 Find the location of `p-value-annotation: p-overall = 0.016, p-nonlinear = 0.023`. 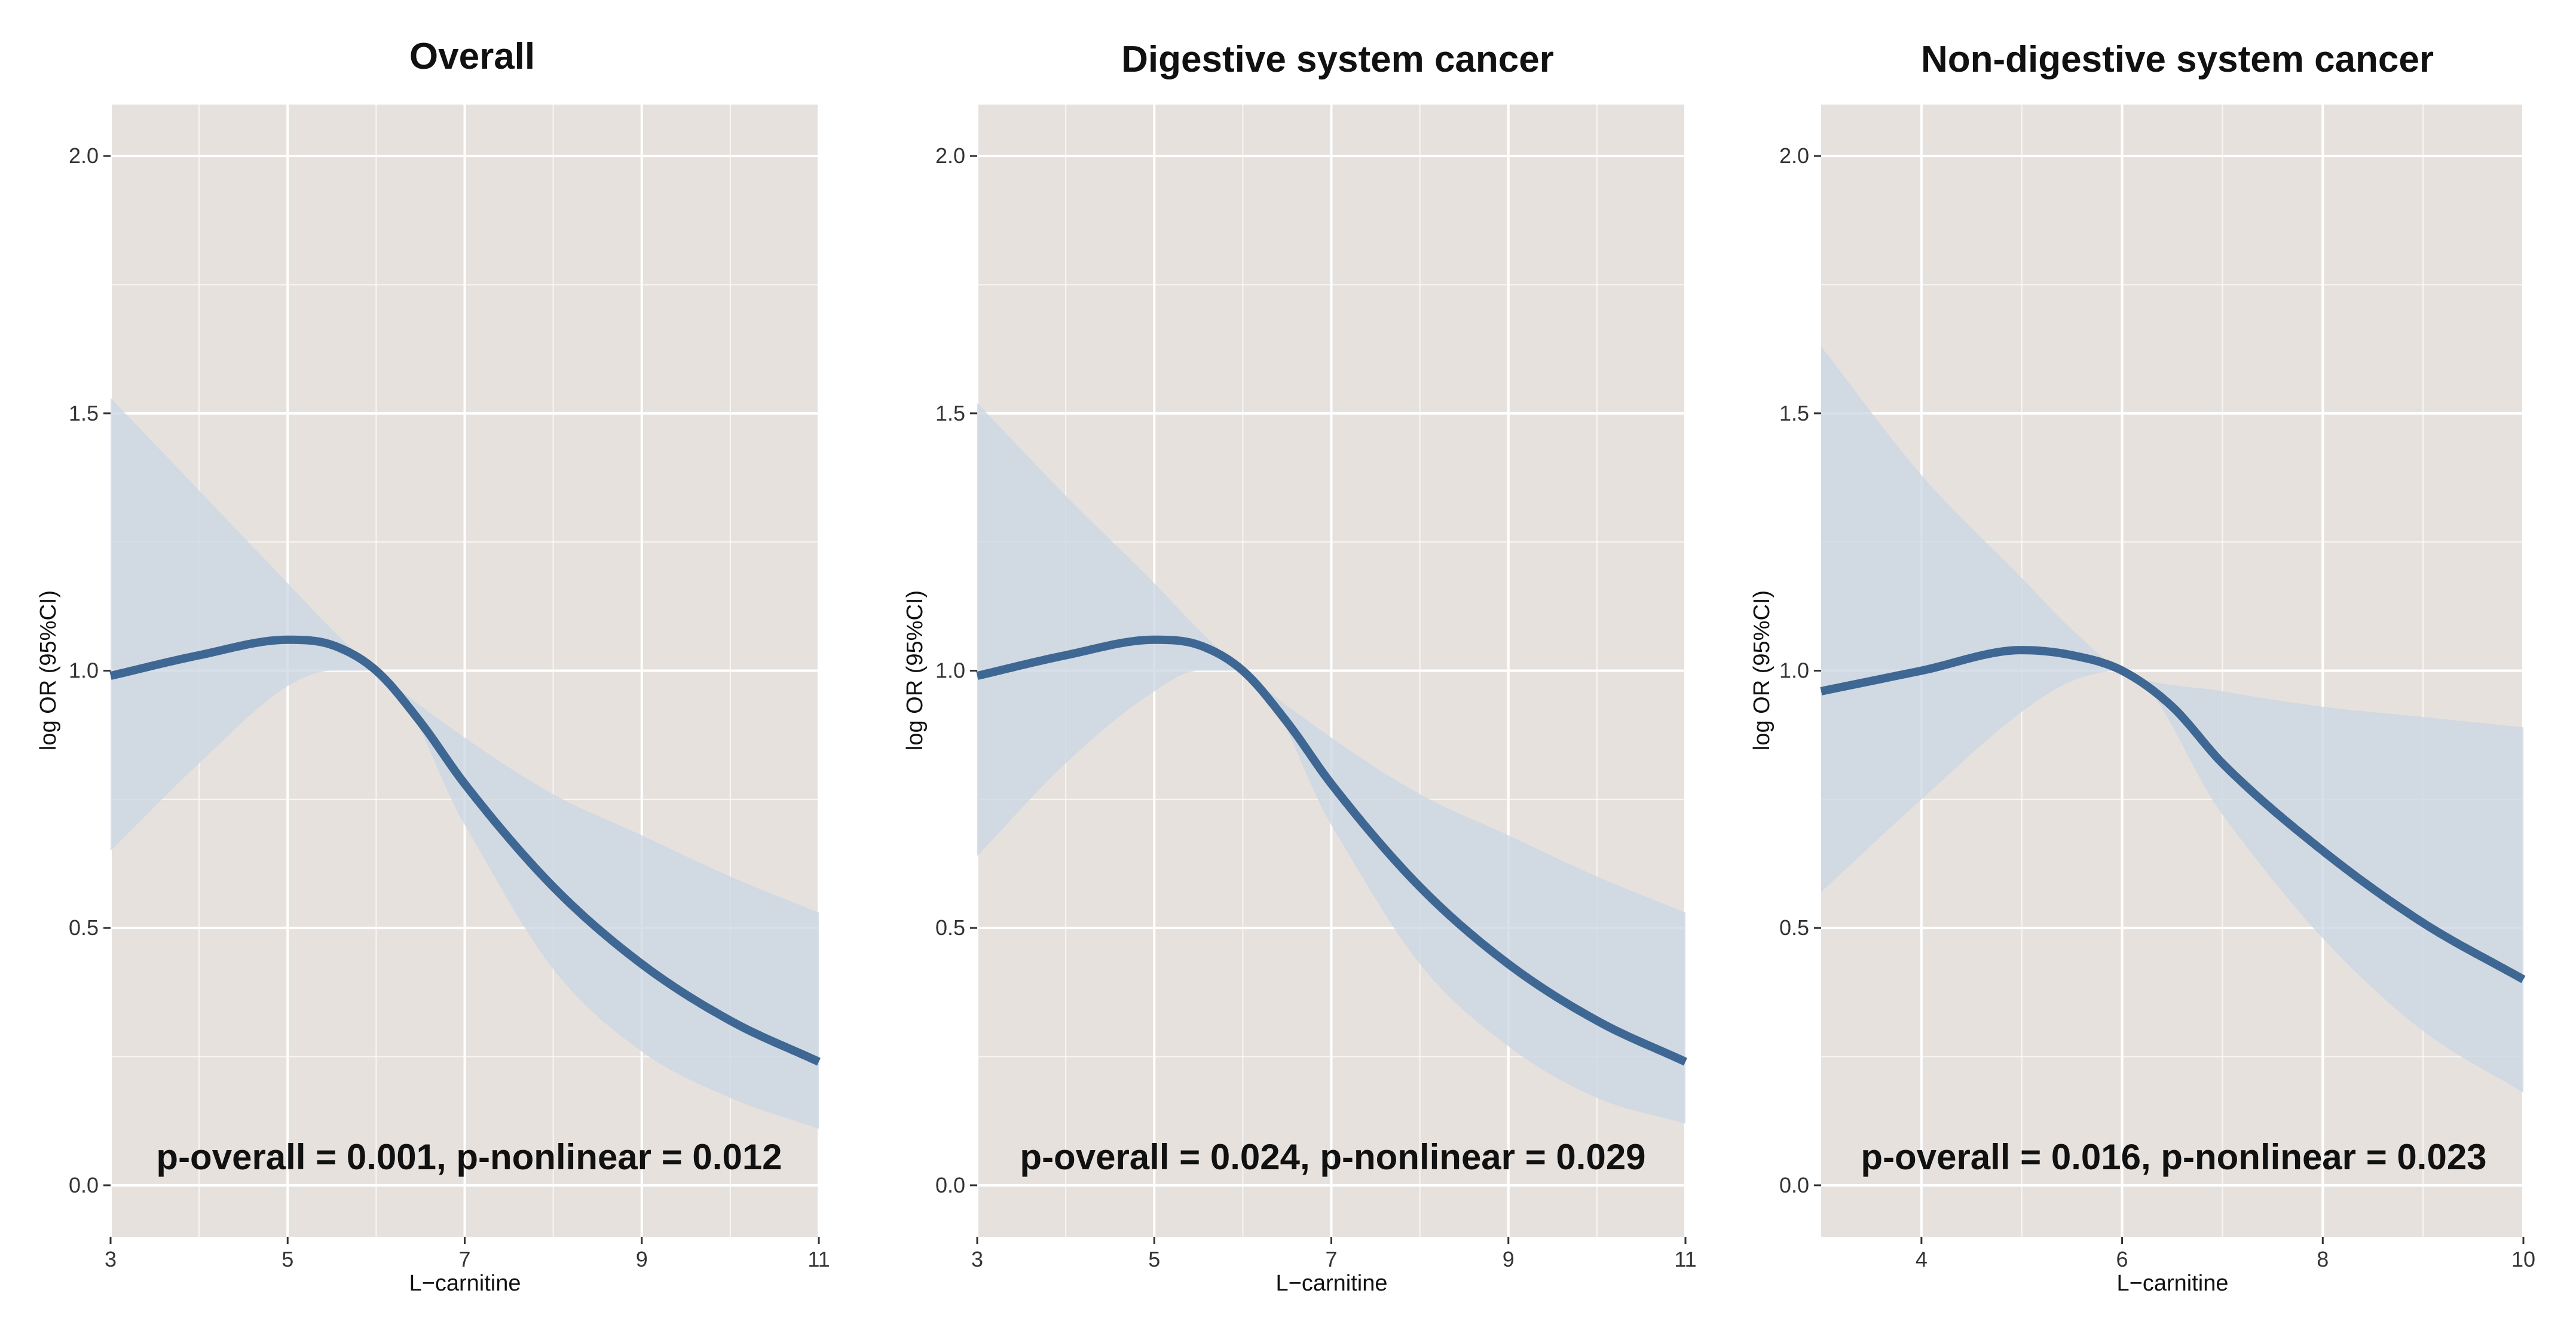

p-value-annotation: p-overall = 0.016, p-nonlinear = 0.023 is located at coordinates (2173, 1157).